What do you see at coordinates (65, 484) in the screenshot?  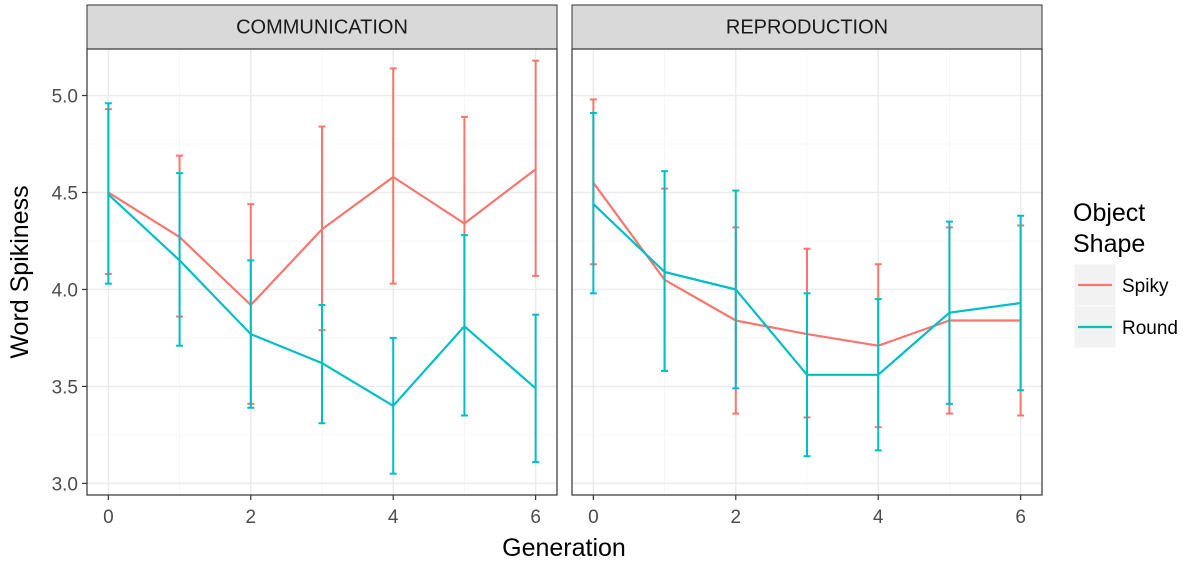 I see `y-tick-label: 3.0` at bounding box center [65, 484].